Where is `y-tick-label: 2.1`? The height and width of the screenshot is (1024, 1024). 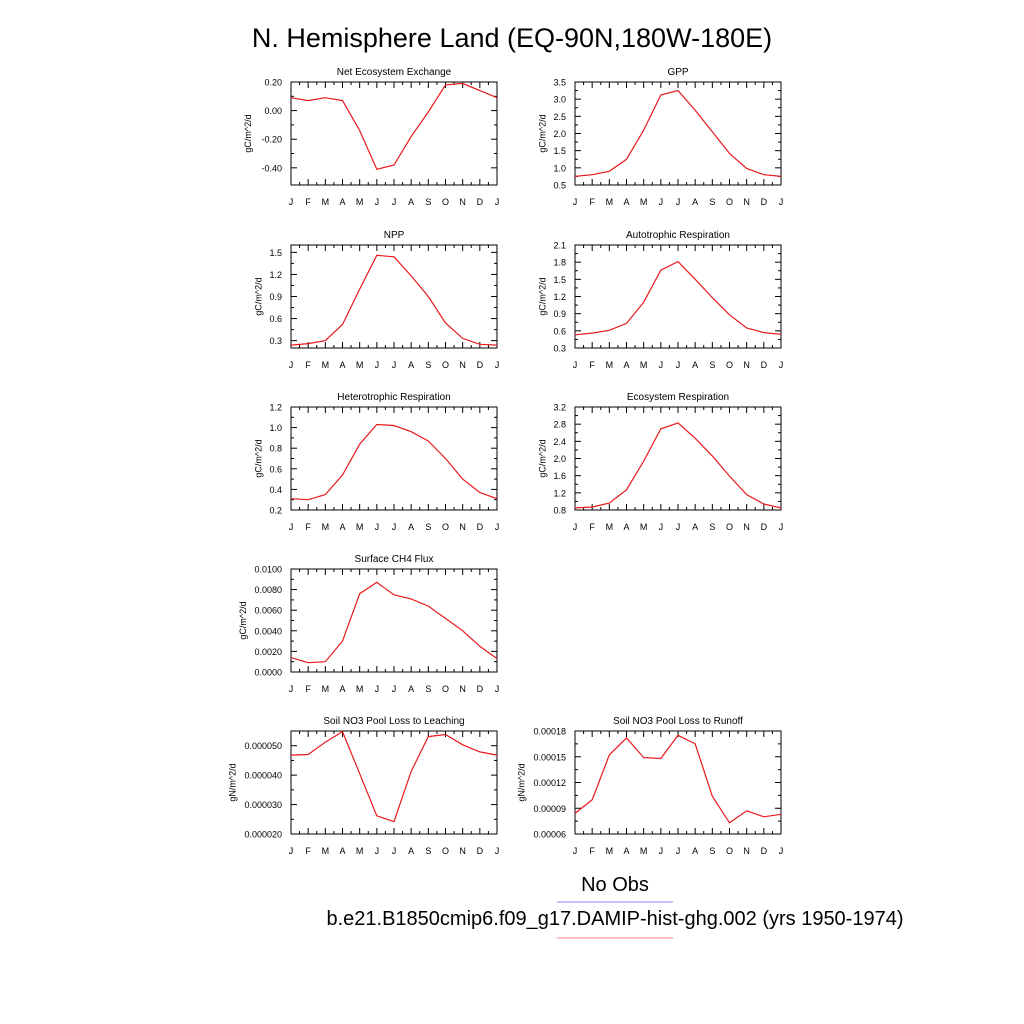
y-tick-label: 2.1 is located at coordinates (559, 246).